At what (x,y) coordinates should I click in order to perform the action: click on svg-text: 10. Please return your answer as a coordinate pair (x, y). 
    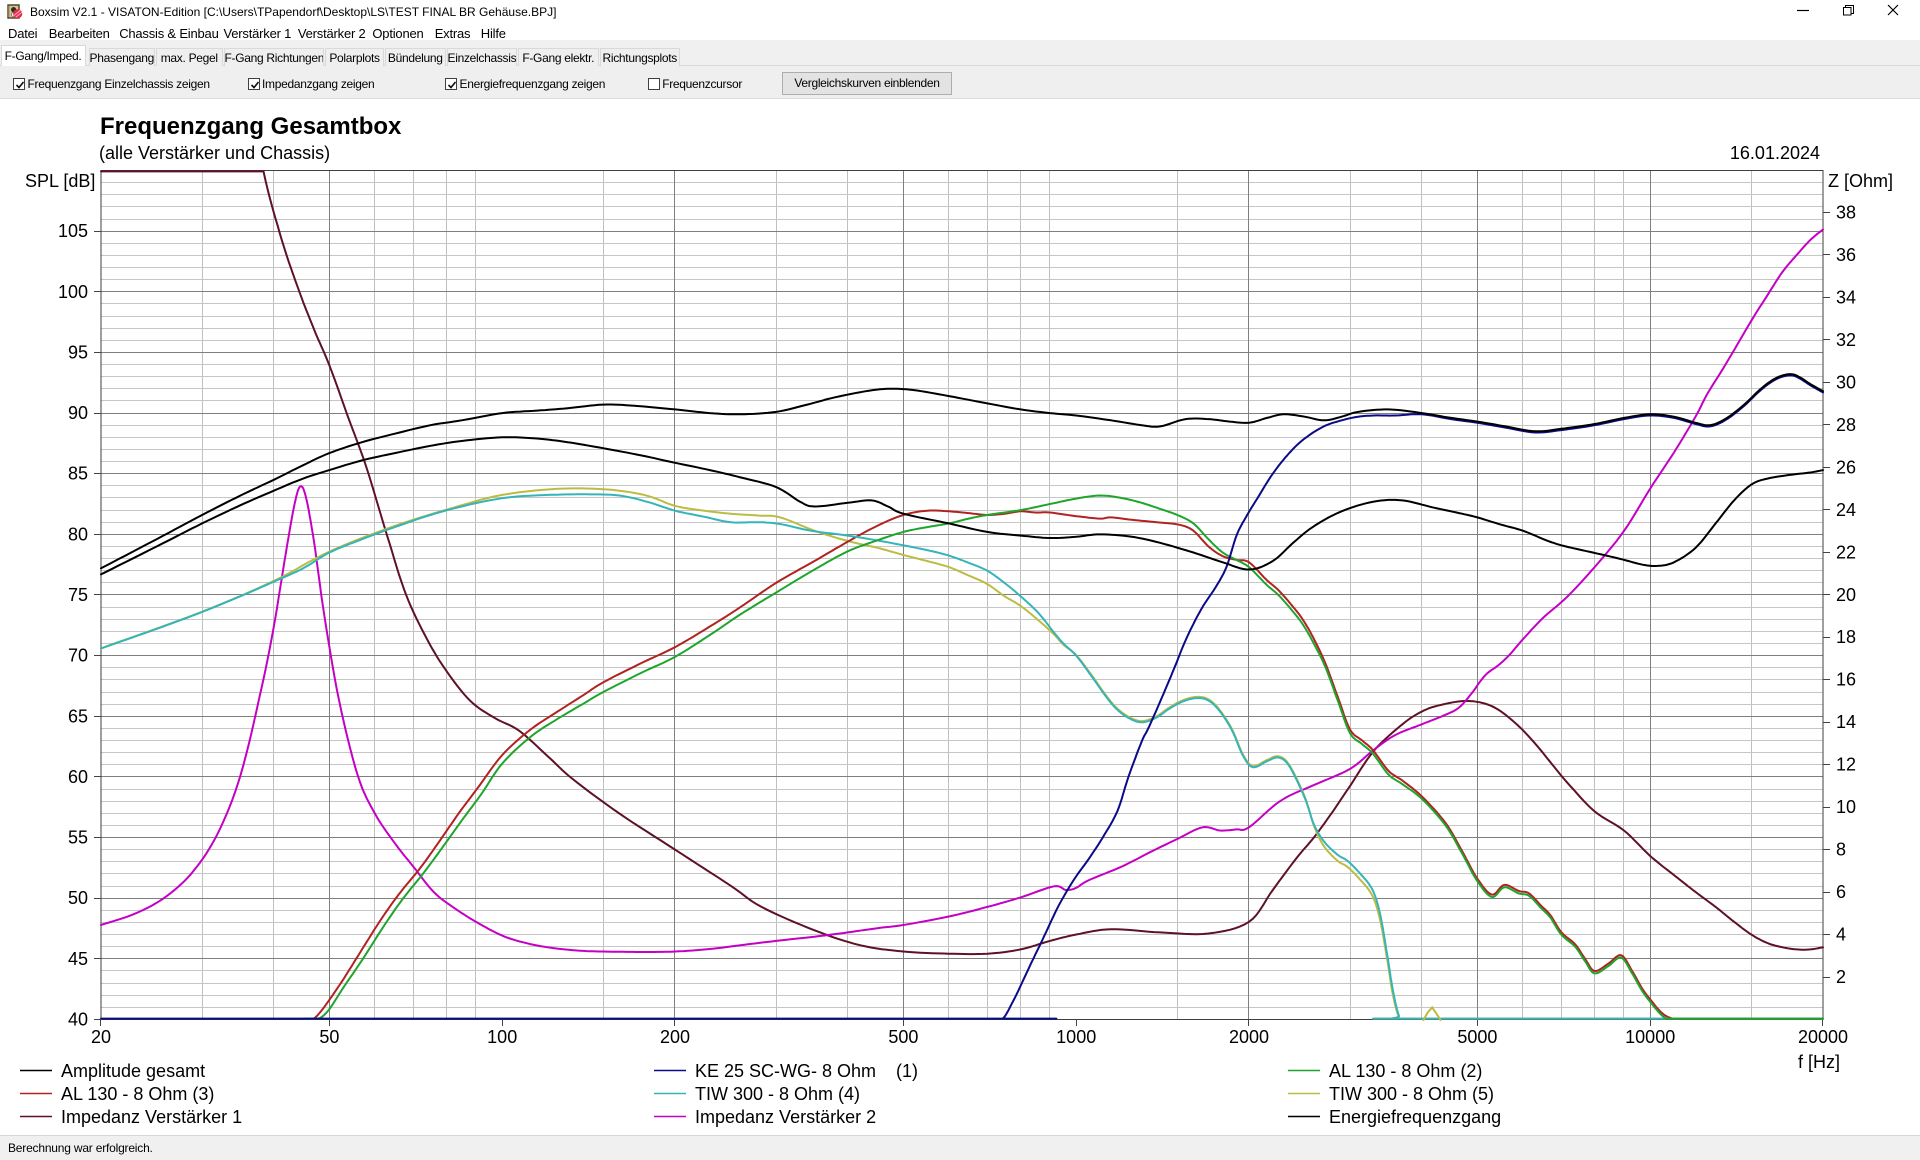
    Looking at the image, I should click on (1846, 807).